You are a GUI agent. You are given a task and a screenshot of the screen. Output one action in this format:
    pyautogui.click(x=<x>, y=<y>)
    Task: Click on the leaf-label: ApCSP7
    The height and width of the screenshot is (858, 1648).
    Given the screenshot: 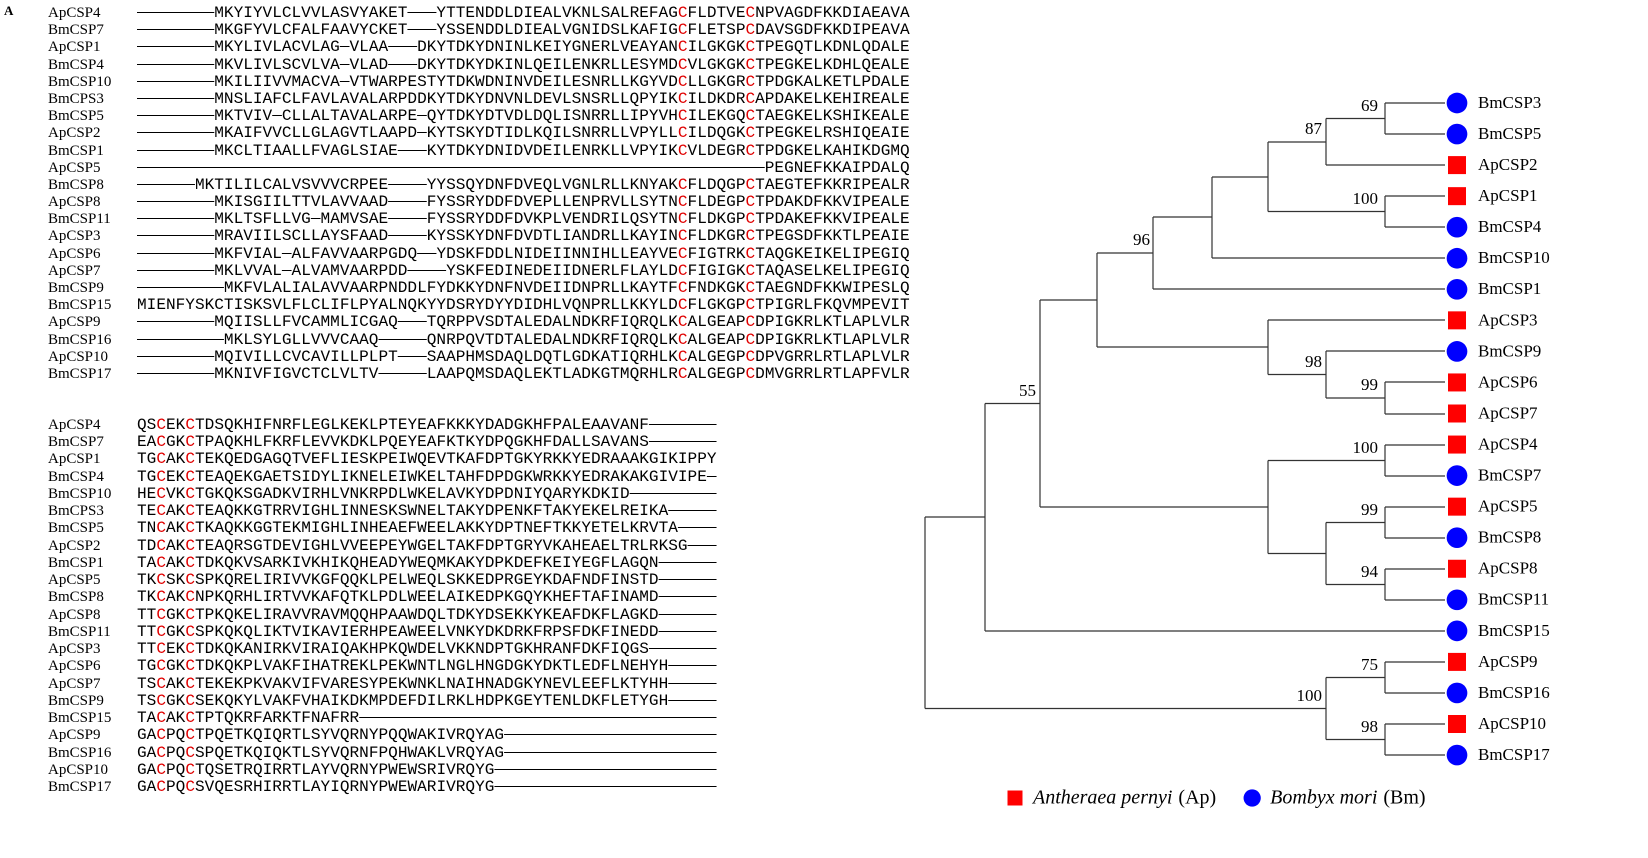 What is the action you would take?
    pyautogui.click(x=1508, y=412)
    